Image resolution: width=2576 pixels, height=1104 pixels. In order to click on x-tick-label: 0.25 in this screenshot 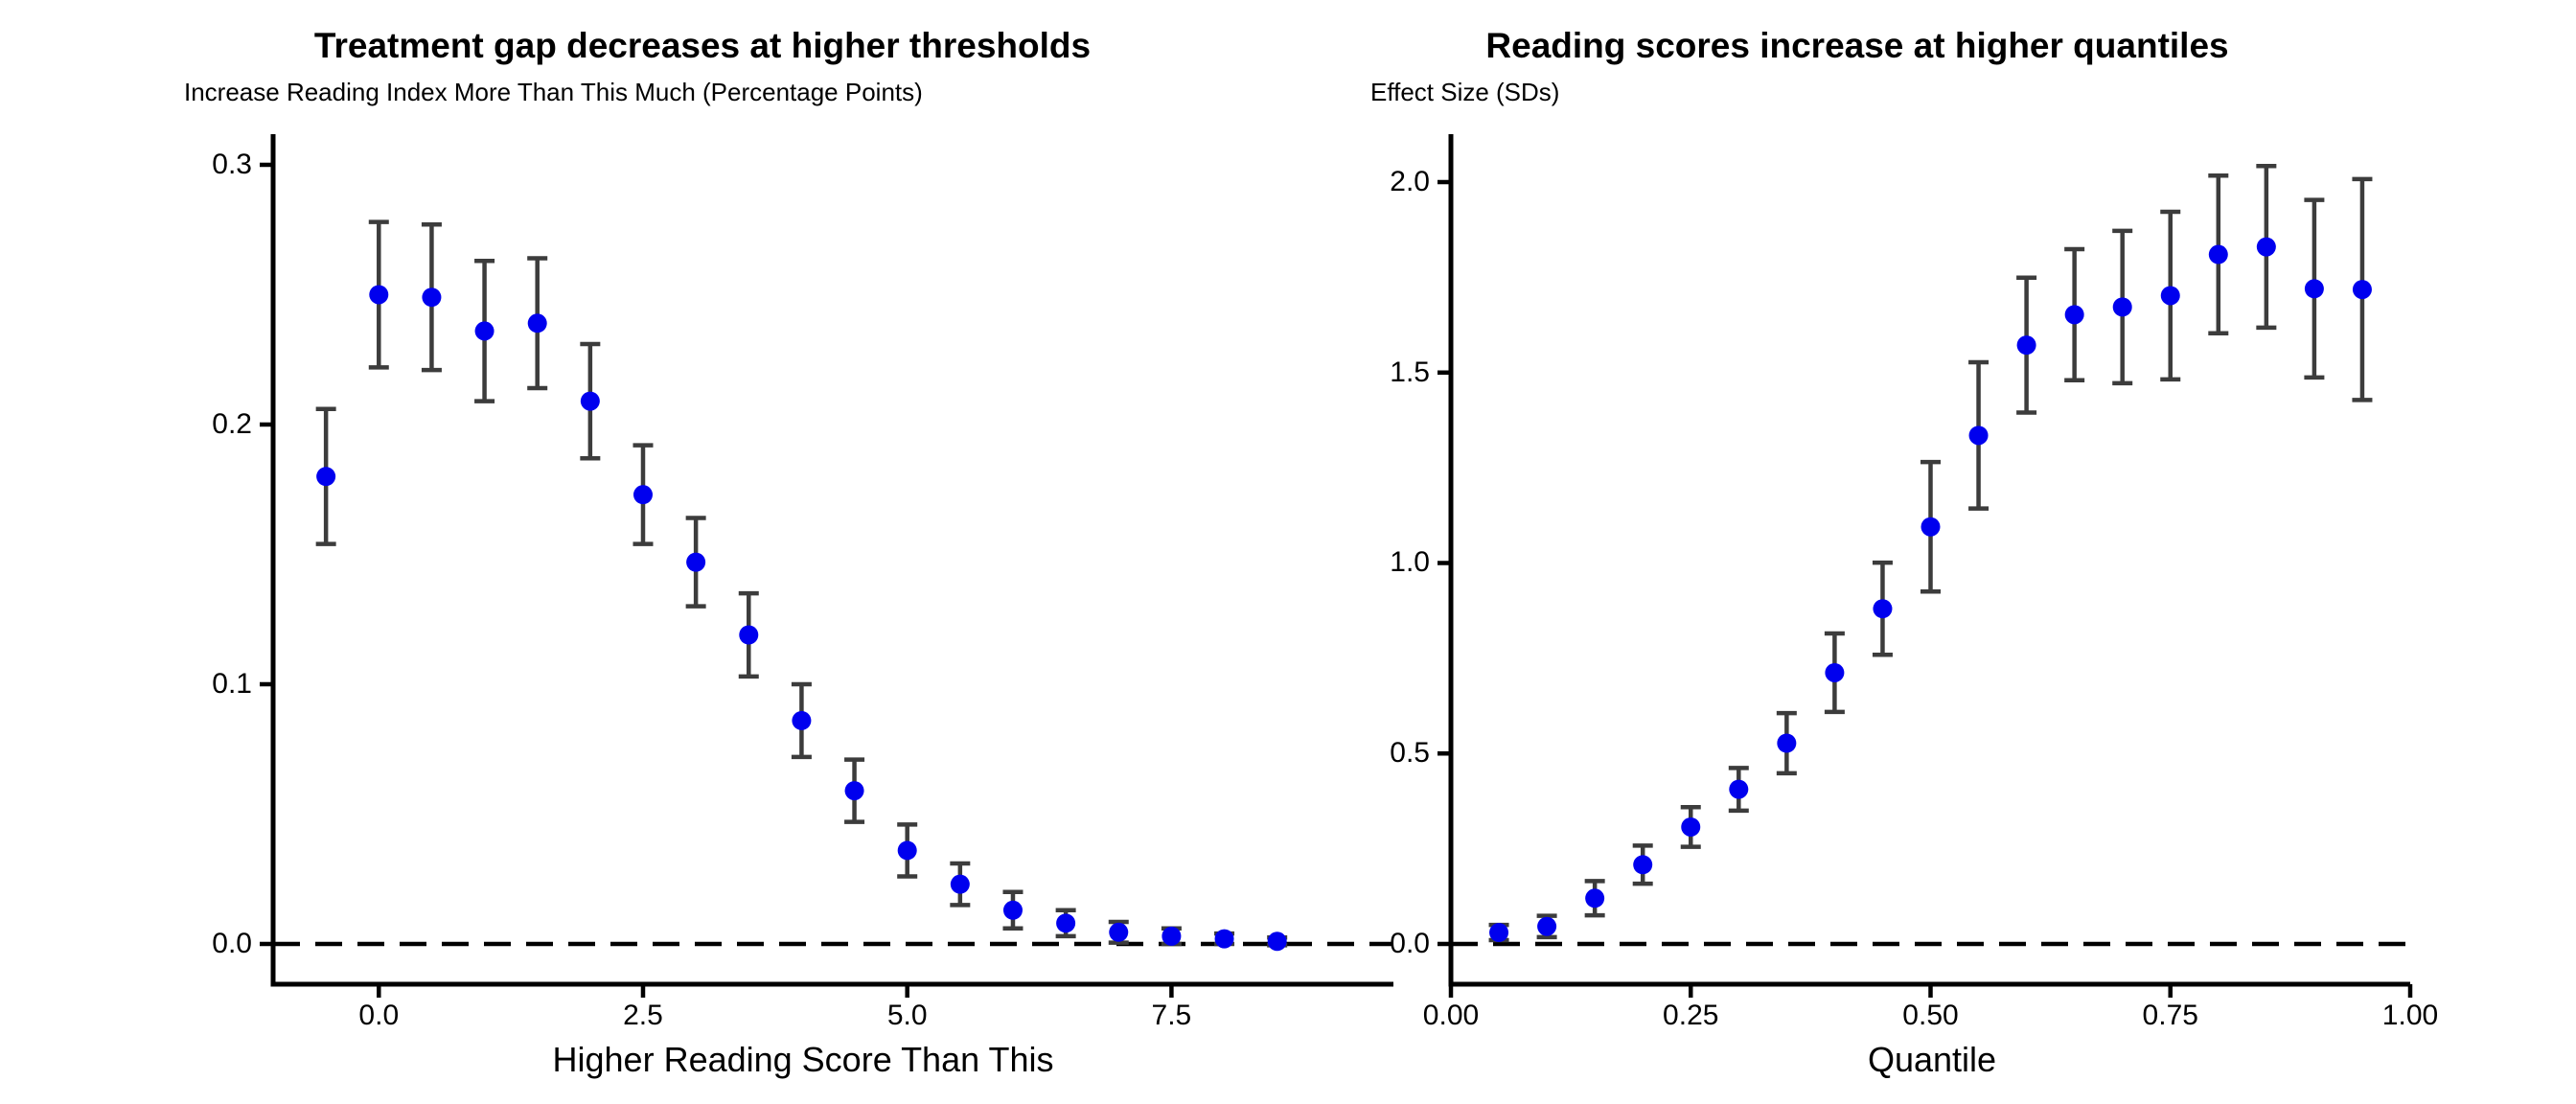, I will do `click(1691, 1016)`.